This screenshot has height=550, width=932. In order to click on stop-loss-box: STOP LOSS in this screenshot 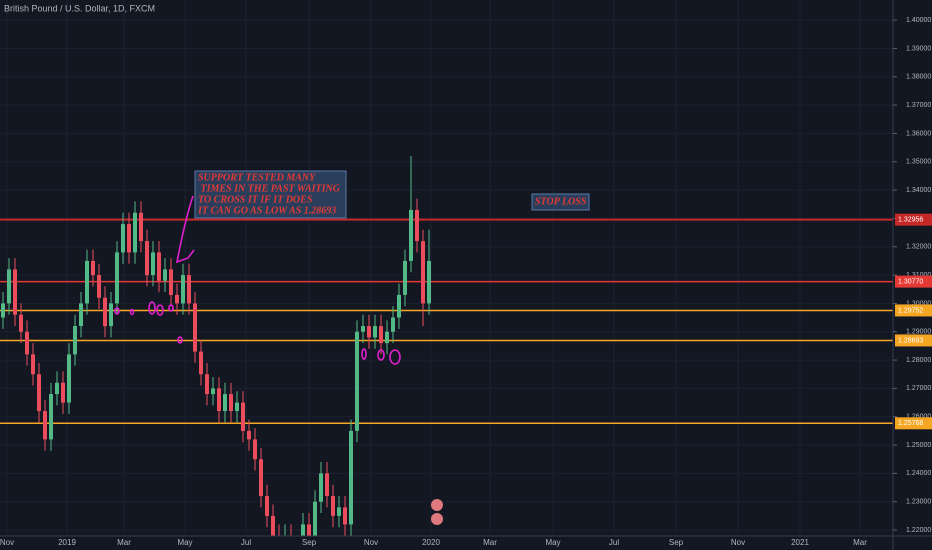, I will do `click(560, 202)`.